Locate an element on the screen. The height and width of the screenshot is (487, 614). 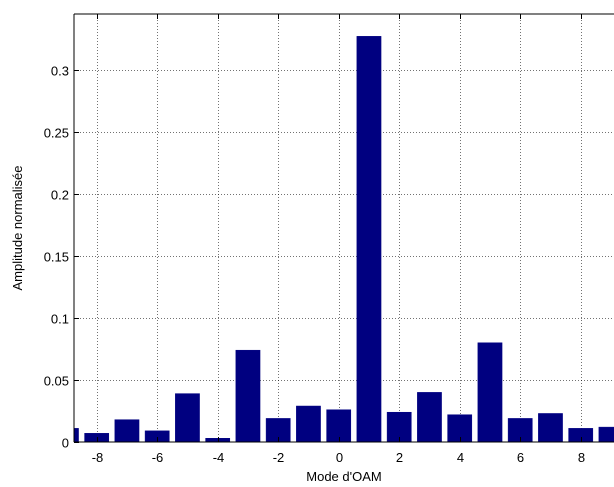
x-tick-label: 6 is located at coordinates (520, 457).